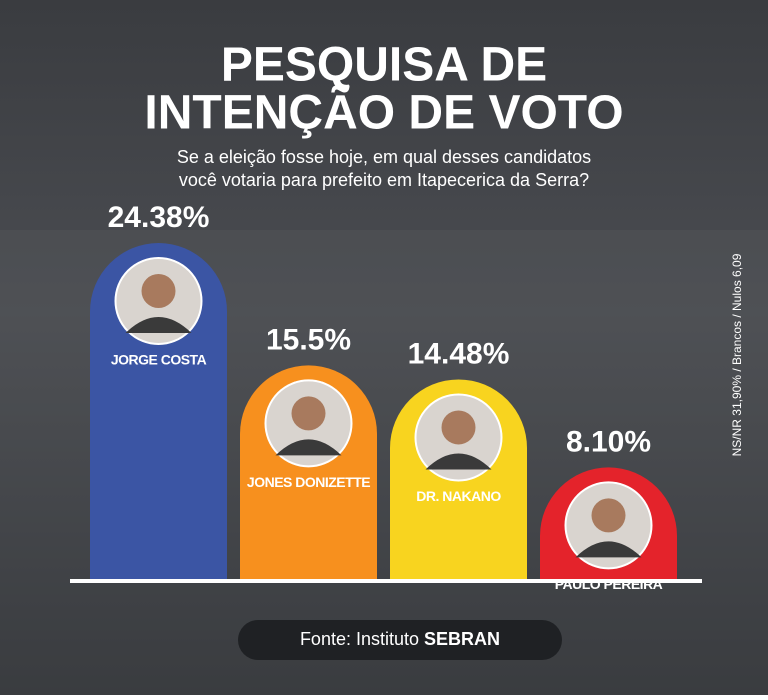 The width and height of the screenshot is (768, 700). I want to click on title-line: INTENÇÃO DE VOTO, so click(383, 112).